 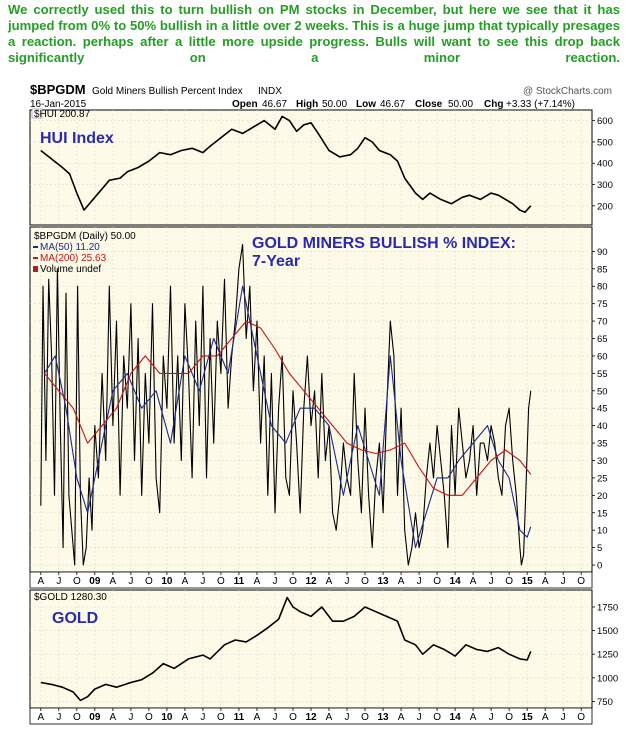 What do you see at coordinates (366, 104) in the screenshot?
I see `low-label: Low` at bounding box center [366, 104].